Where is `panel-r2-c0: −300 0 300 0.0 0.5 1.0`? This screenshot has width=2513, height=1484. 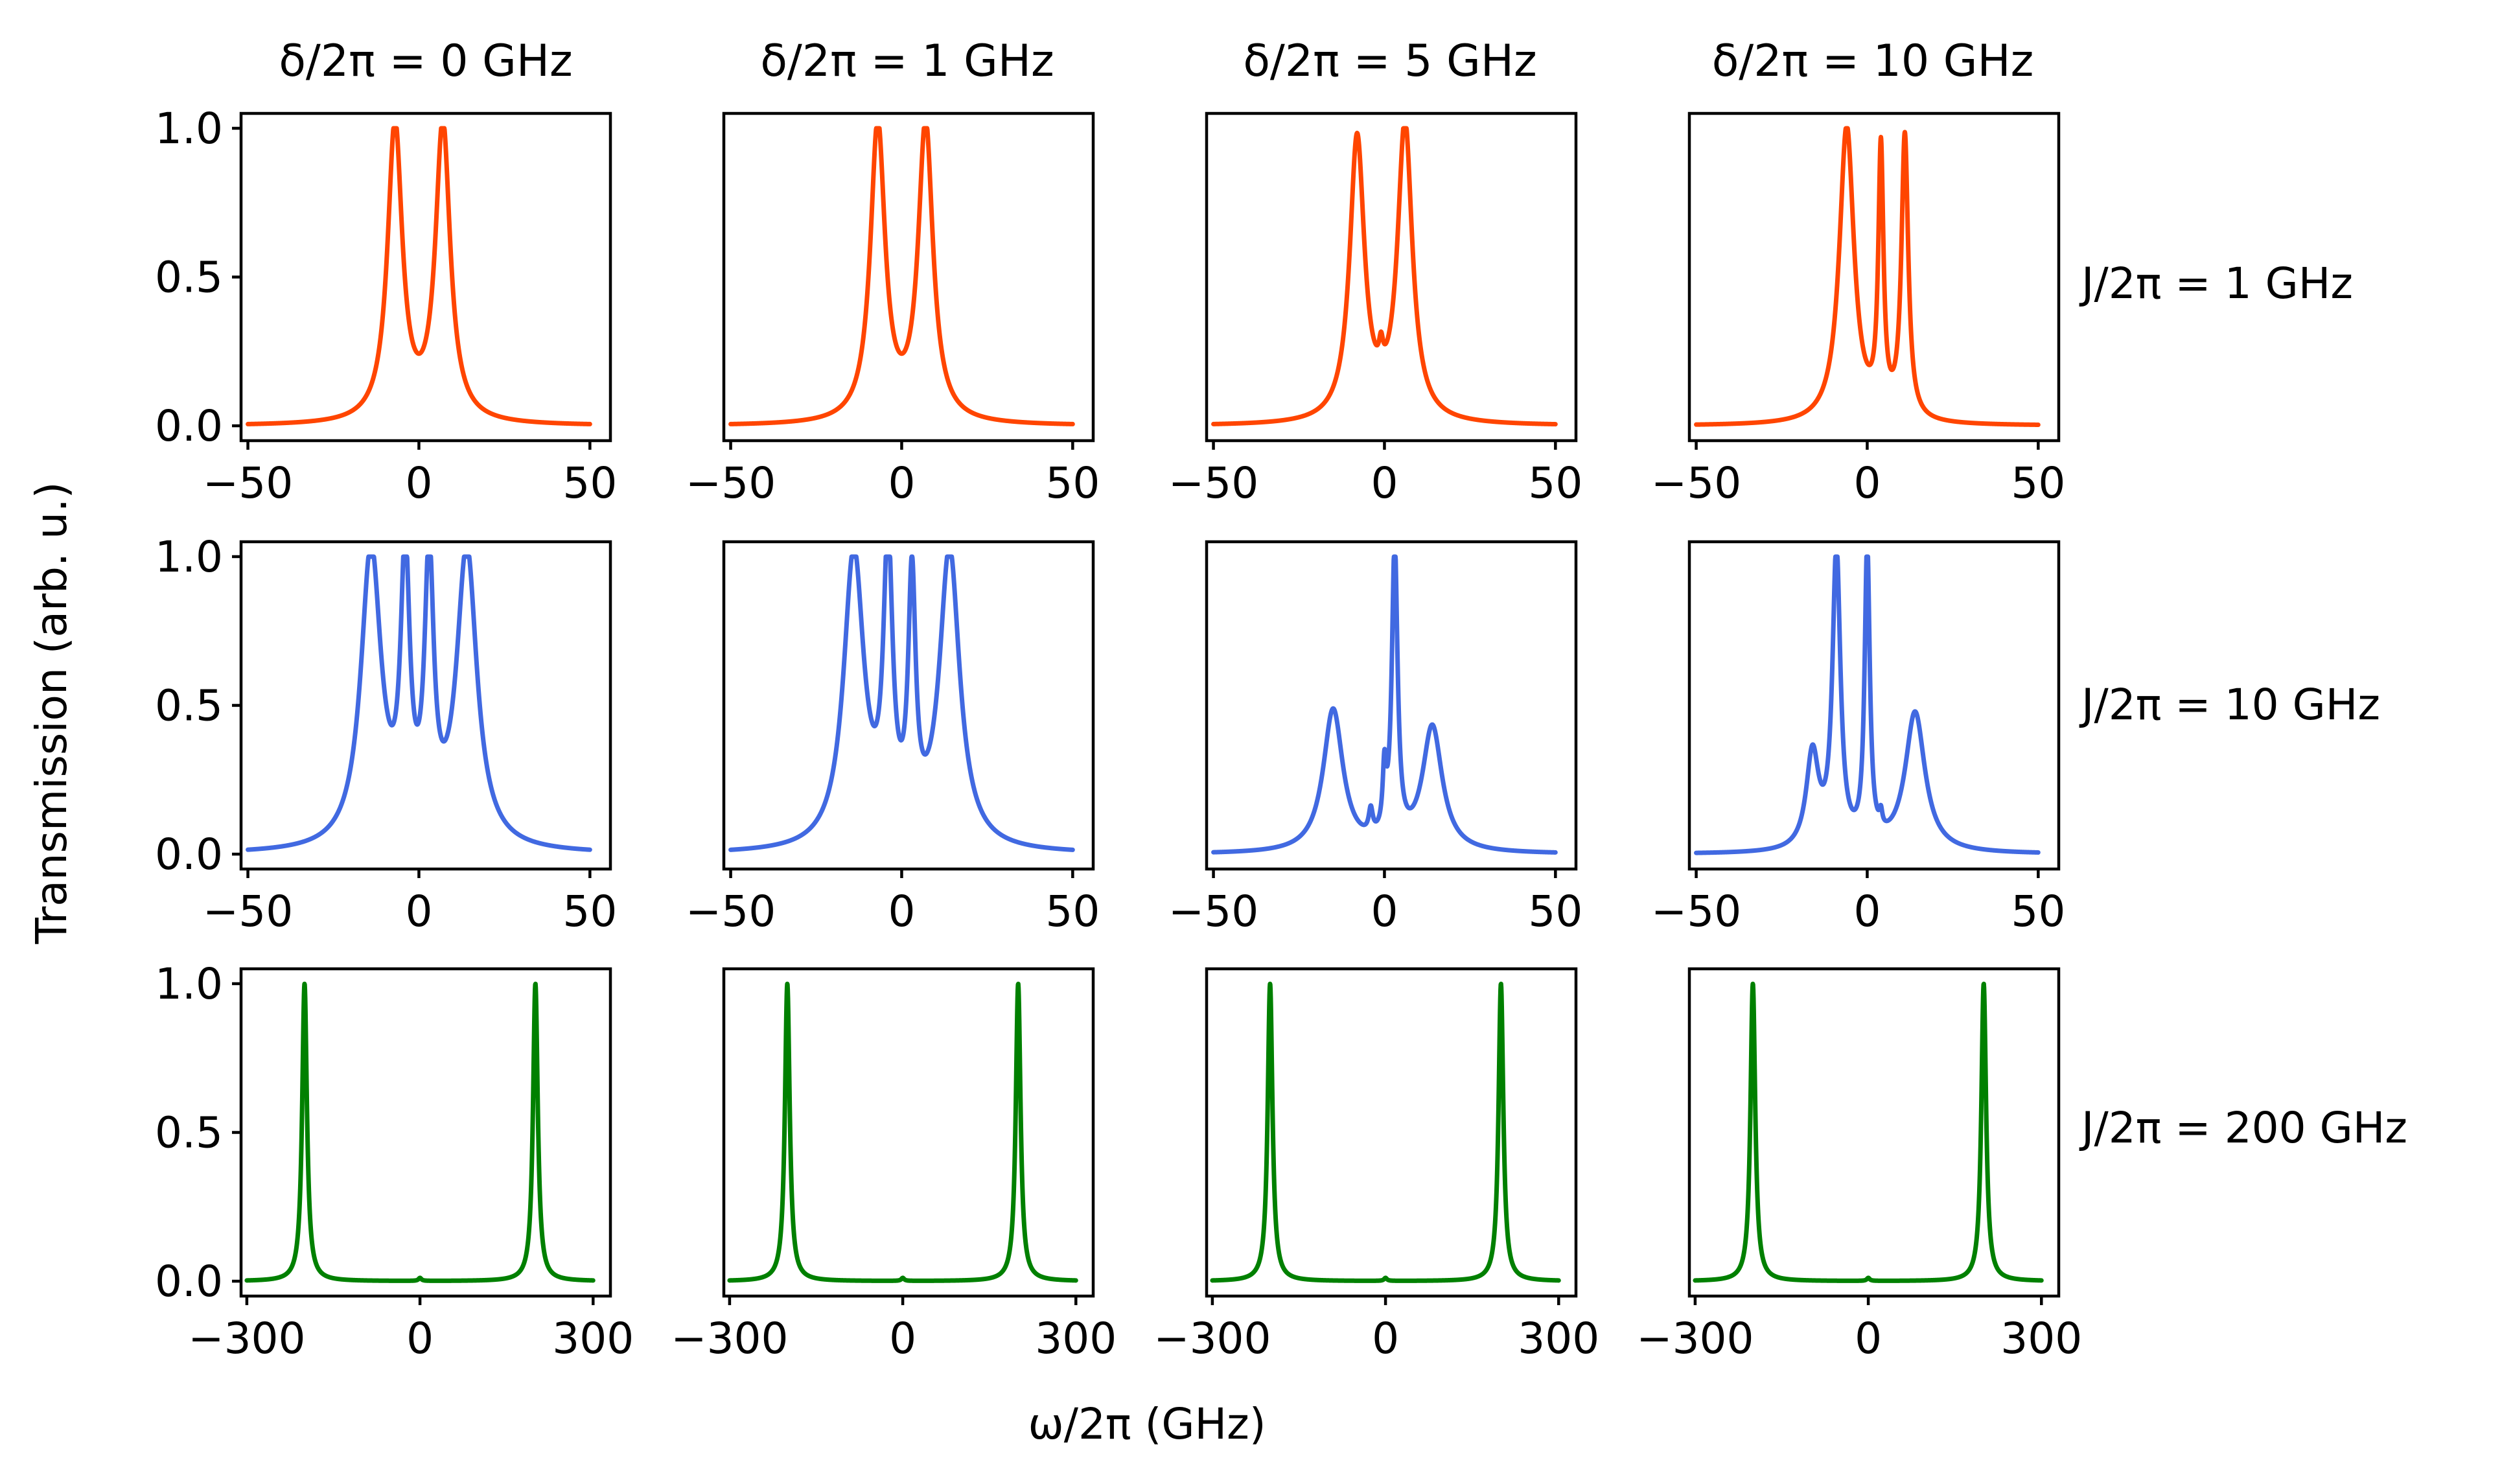 panel-r2-c0: −300 0 300 0.0 0.5 1.0 is located at coordinates (394, 1161).